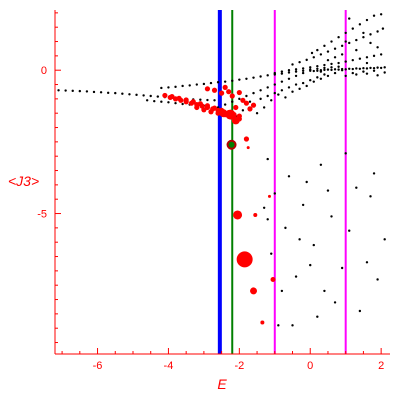 This screenshot has height=400, width=400. Describe the element at coordinates (42, 215) in the screenshot. I see `y-tick-label: -5` at that location.